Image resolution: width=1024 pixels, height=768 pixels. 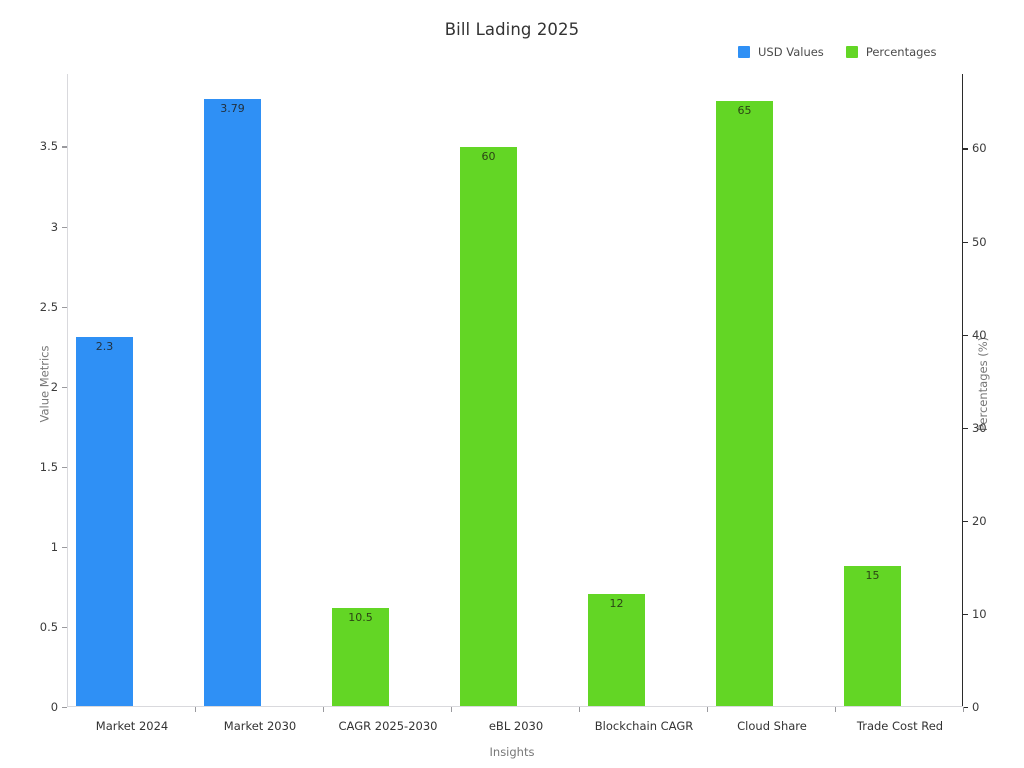 What do you see at coordinates (360, 617) in the screenshot?
I see `bar-value-label: 10.5` at bounding box center [360, 617].